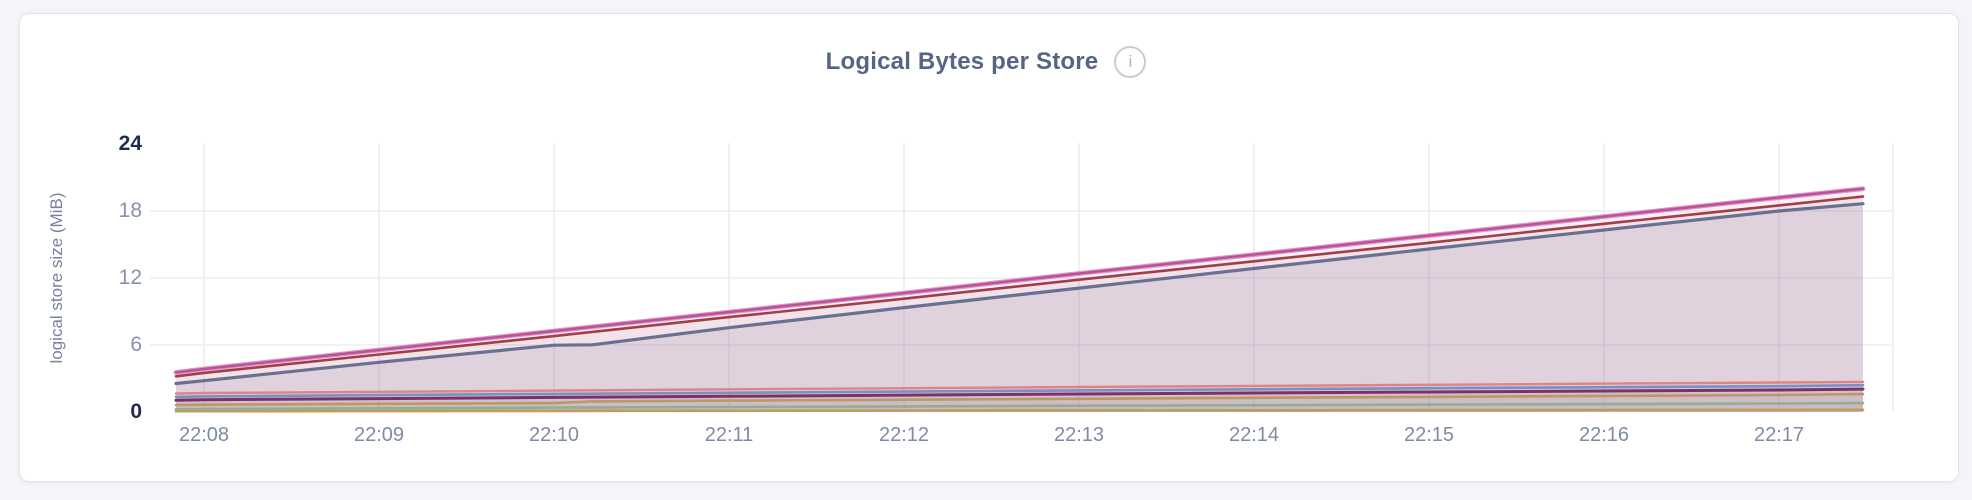  Describe the element at coordinates (56, 278) in the screenshot. I see `y-axis-title: logical store size (MiB)` at that location.